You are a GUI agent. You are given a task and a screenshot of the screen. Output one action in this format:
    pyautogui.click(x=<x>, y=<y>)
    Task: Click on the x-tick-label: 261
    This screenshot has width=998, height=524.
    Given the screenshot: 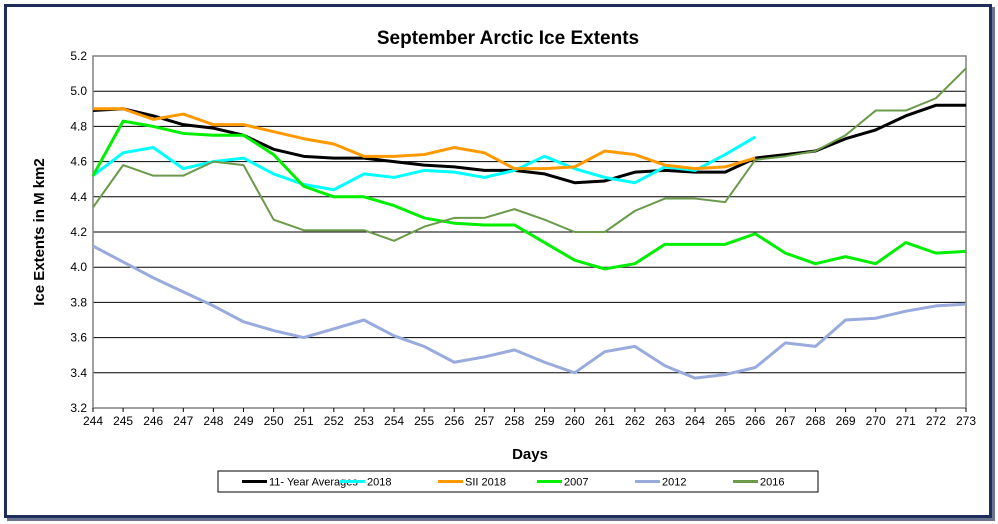 What is the action you would take?
    pyautogui.click(x=605, y=421)
    